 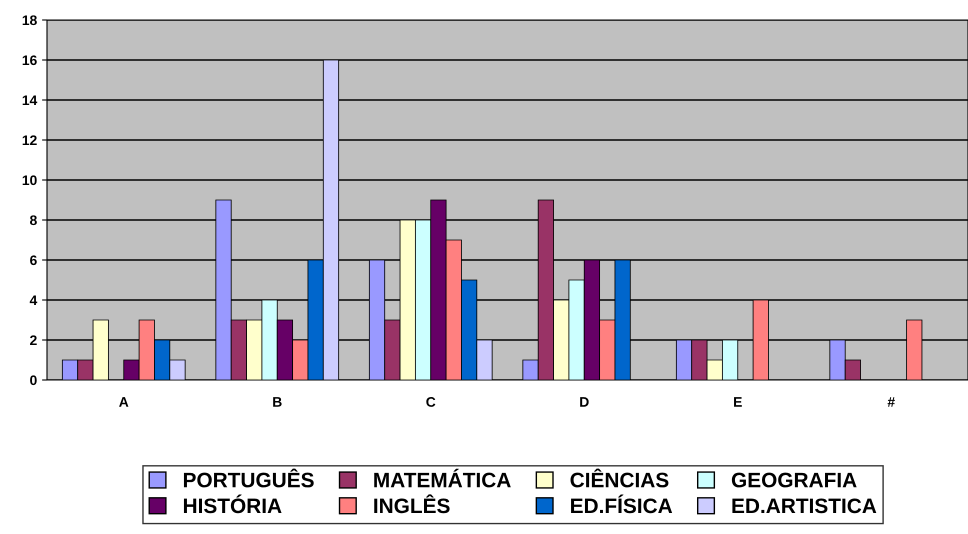 I want to click on y-tick-label: 12, so click(x=29, y=140).